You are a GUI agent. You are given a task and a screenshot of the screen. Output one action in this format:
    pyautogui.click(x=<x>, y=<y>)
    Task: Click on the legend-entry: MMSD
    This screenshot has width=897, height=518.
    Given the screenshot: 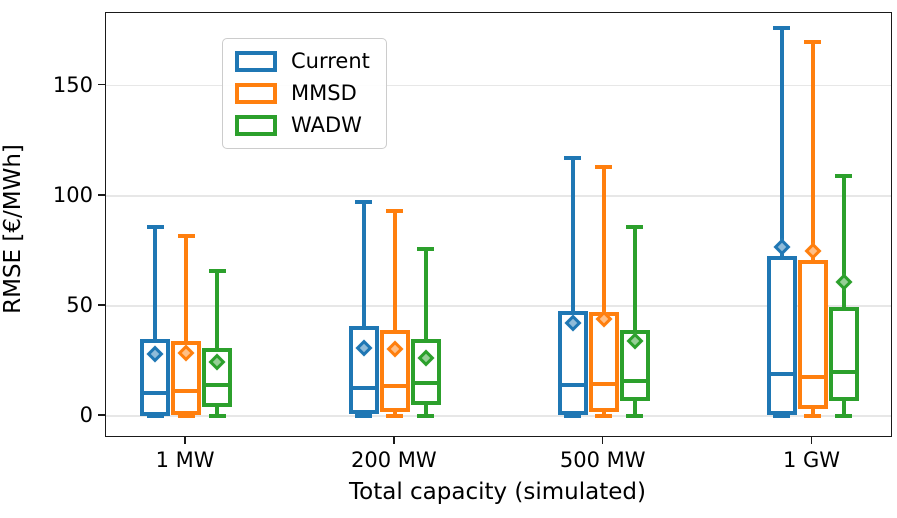 What is the action you would take?
    pyautogui.click(x=302, y=93)
    